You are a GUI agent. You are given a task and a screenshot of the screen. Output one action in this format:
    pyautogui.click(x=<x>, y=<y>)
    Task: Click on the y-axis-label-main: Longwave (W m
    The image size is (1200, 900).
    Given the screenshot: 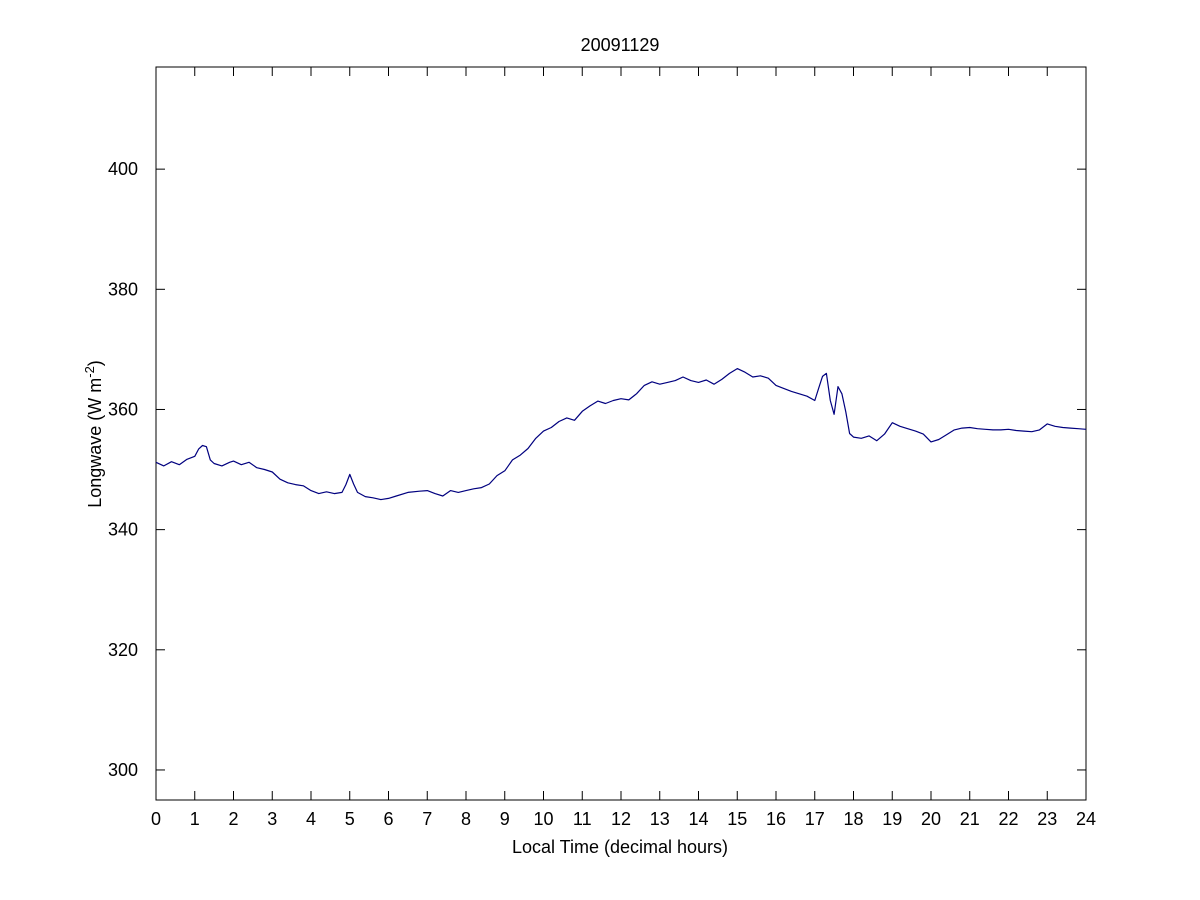 What is the action you would take?
    pyautogui.click(x=95, y=443)
    